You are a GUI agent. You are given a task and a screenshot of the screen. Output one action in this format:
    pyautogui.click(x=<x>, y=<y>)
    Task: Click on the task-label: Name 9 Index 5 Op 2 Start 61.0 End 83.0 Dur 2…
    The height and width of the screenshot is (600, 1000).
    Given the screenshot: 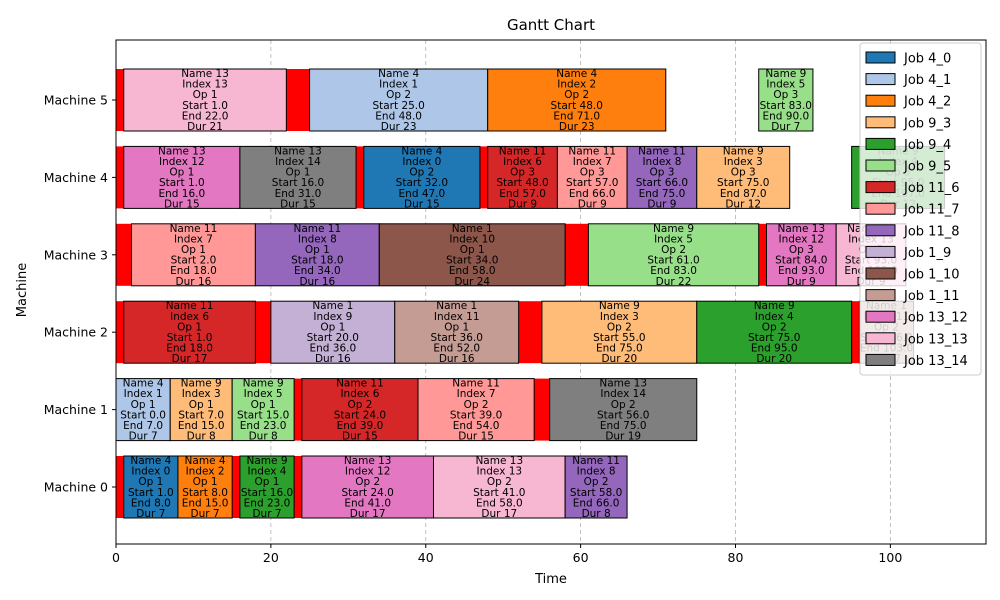 What is the action you would take?
    pyautogui.click(x=673, y=255)
    